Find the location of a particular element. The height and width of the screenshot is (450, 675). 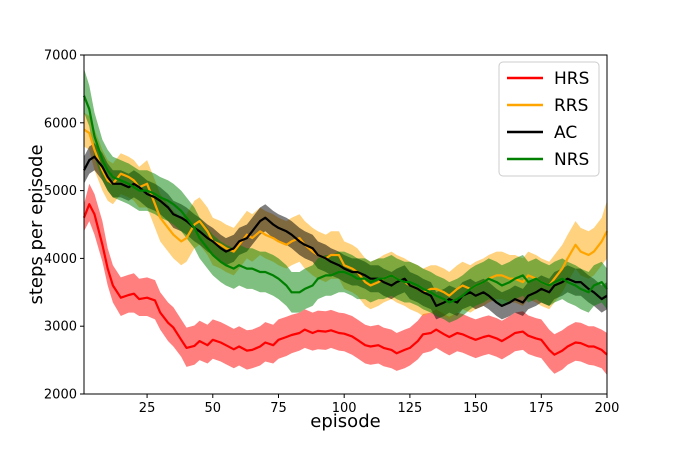

legend-label-rrs: RRS is located at coordinates (571, 106).